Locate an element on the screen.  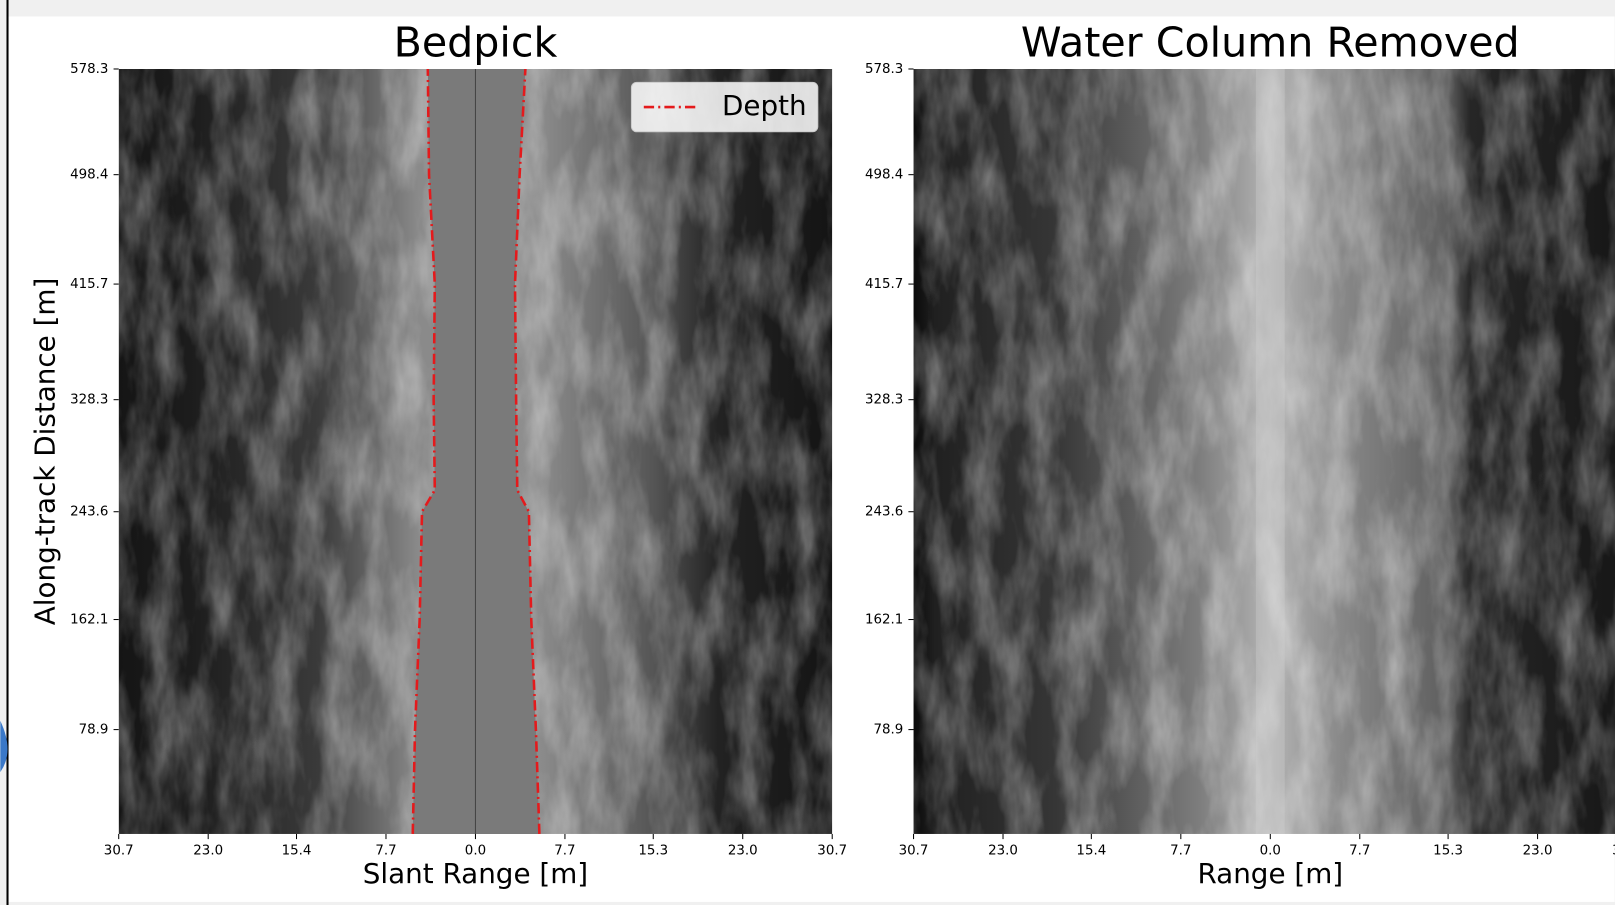
chart-title: Water Column Removed is located at coordinates (1270, 42).